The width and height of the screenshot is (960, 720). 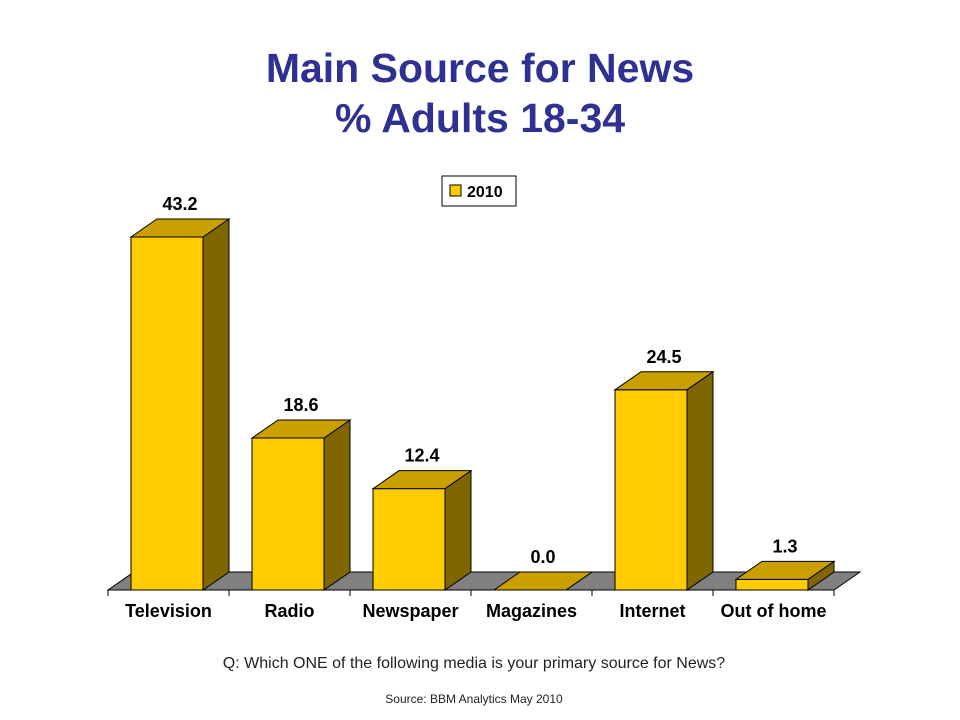 What do you see at coordinates (480, 118) in the screenshot?
I see `chart-subtitle: % Adults 18-34` at bounding box center [480, 118].